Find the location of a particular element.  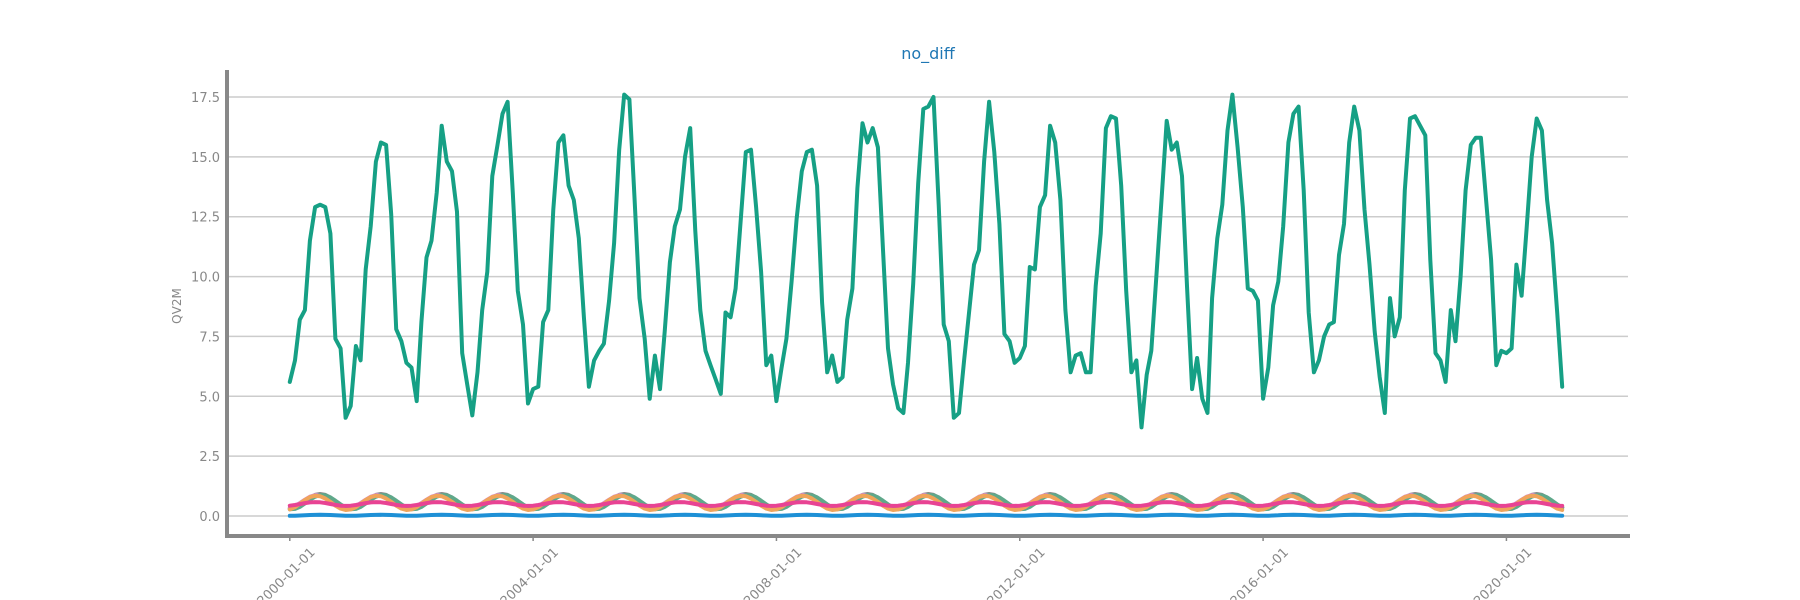

y-tick-labels: 0.0 2.5 5.0 7.5 10.0 12.5 15.0 17.5 is located at coordinates (205, 308).